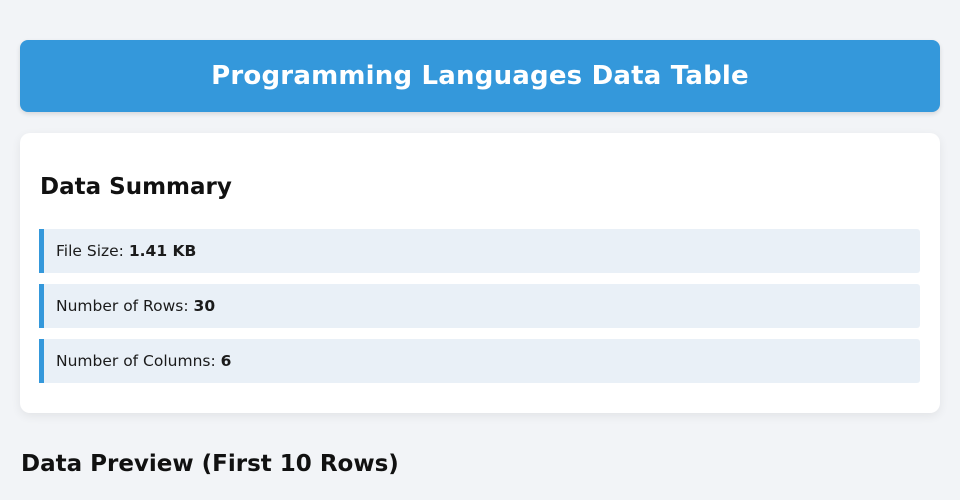  I want to click on file-size-value: 1.41 KB, so click(162, 251).